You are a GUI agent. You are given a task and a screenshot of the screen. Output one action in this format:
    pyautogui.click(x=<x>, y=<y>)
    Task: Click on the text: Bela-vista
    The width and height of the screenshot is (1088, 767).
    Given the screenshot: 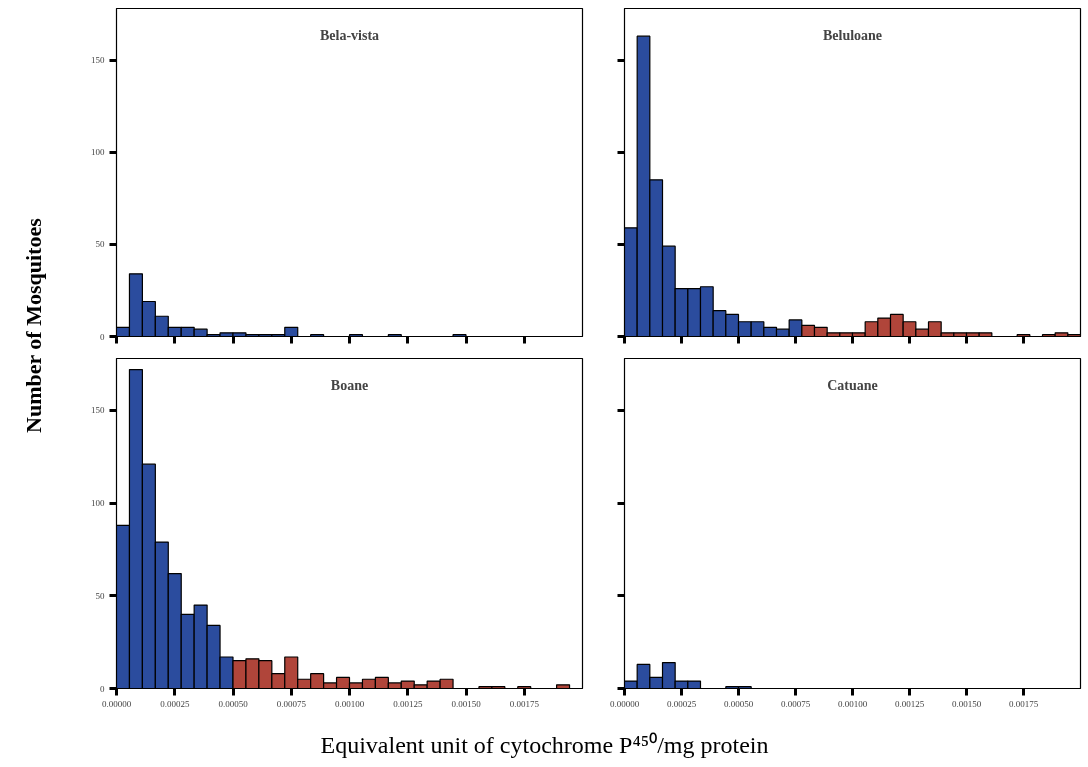 What is the action you would take?
    pyautogui.click(x=349, y=35)
    